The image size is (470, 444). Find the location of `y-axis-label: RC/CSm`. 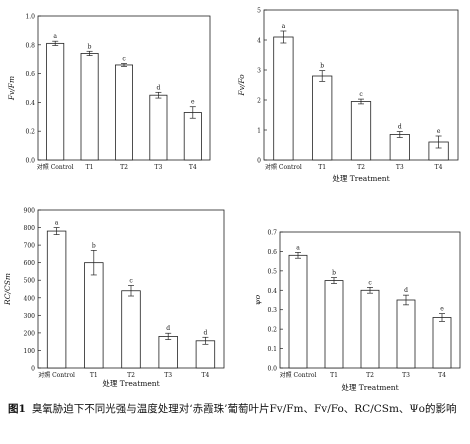

y-axis-label: RC/CSm is located at coordinates (7, 289).